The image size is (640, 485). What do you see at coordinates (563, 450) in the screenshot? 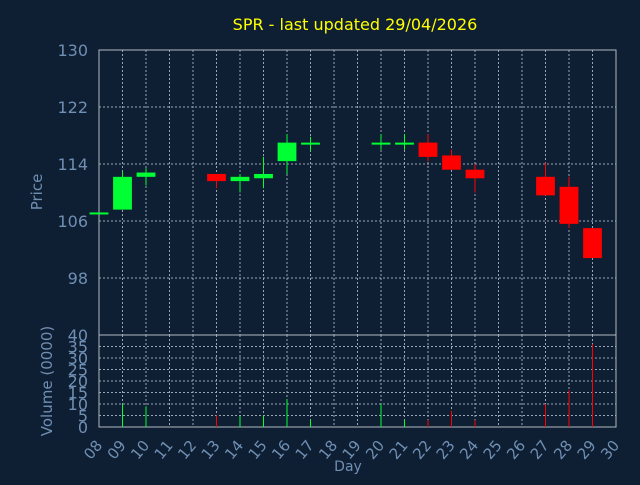
I see `x-tick-label: 28` at bounding box center [563, 450].